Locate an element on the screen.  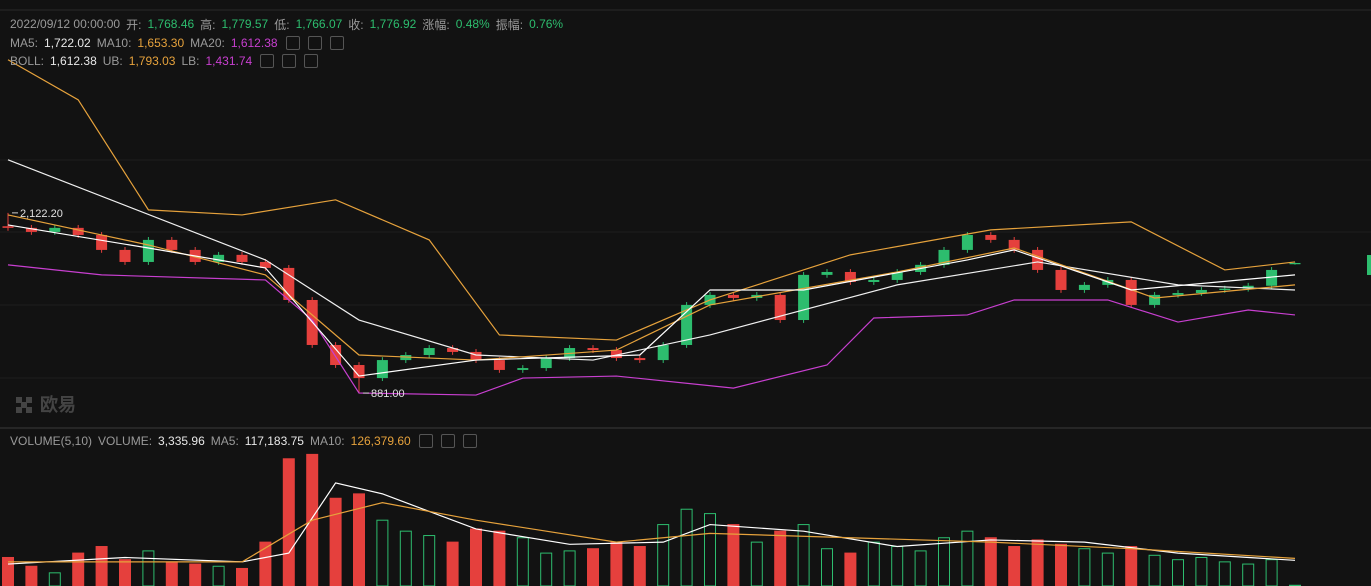
field-label: 涨幅: is located at coordinates (436, 24).